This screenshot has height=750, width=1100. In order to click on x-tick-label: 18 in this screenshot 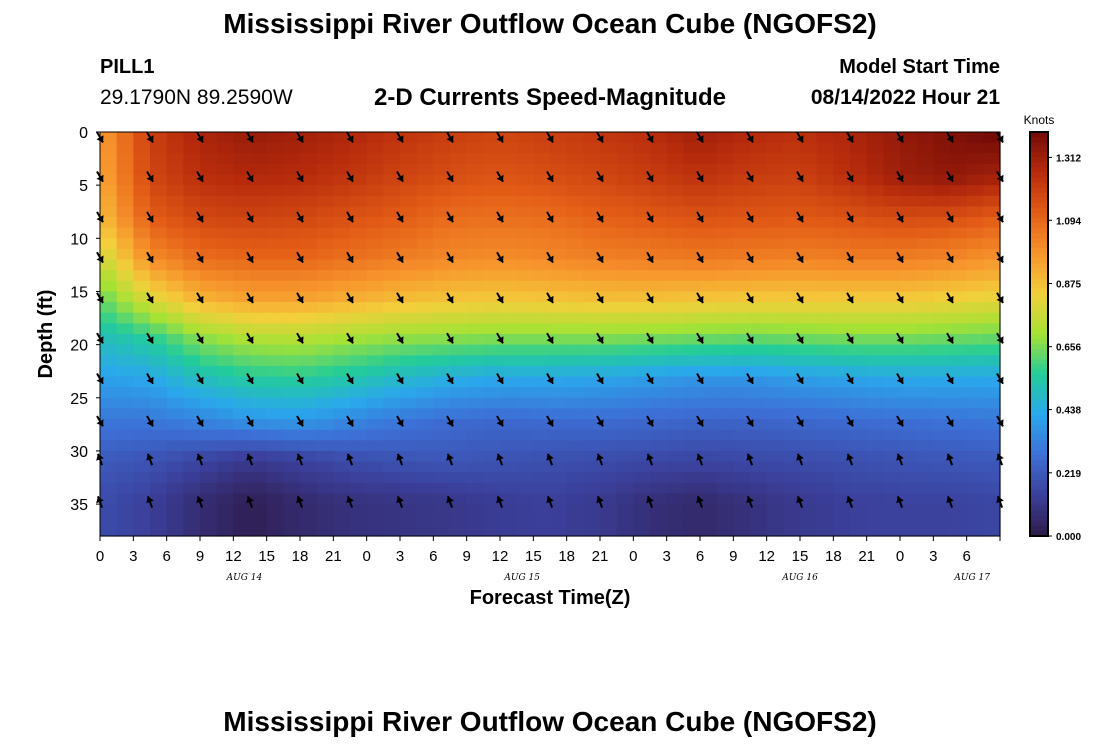, I will do `click(833, 556)`.